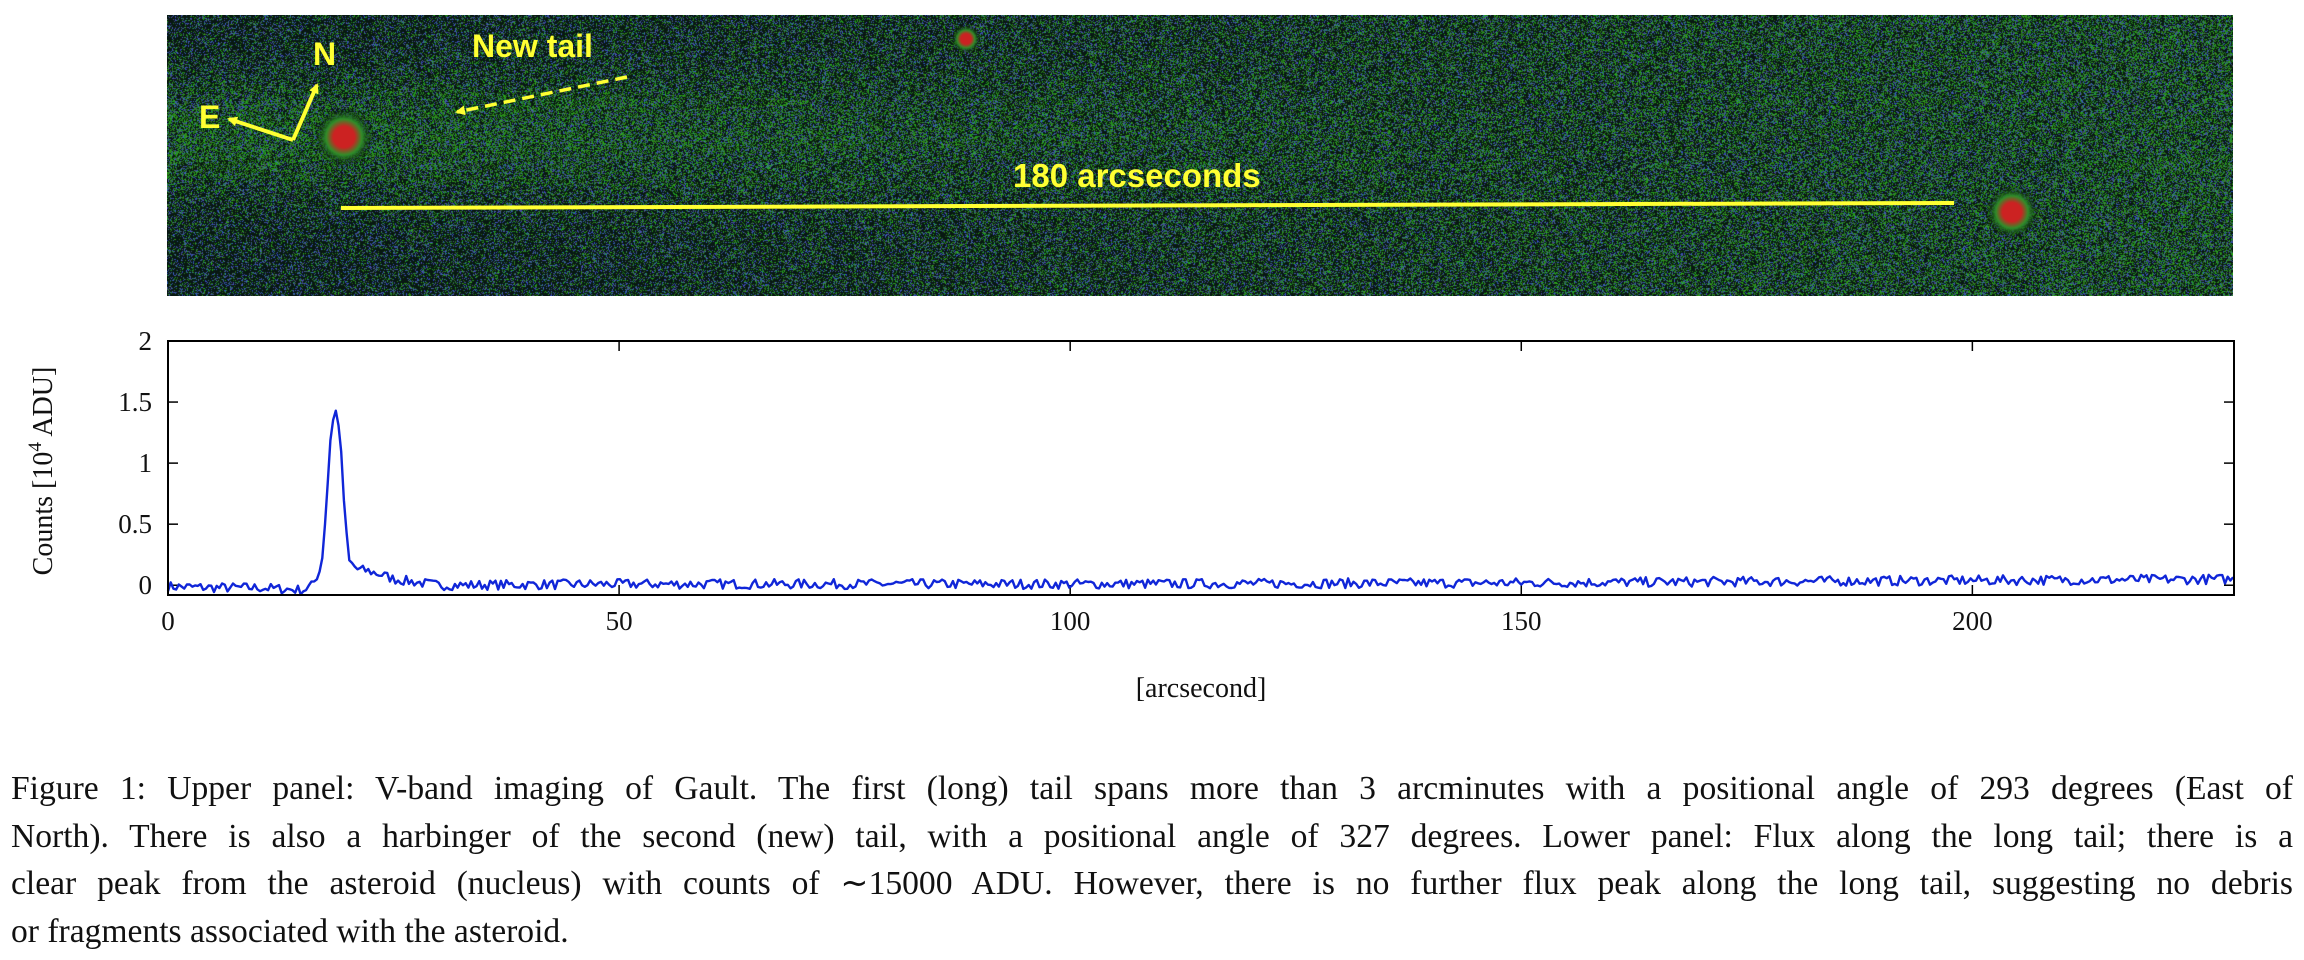  I want to click on x-tick-label: 150, so click(1521, 621).